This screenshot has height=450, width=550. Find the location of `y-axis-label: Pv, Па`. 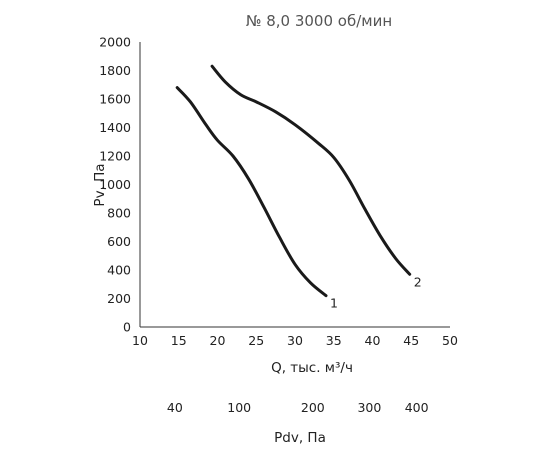

y-axis-label: Pv, Па is located at coordinates (100, 184).